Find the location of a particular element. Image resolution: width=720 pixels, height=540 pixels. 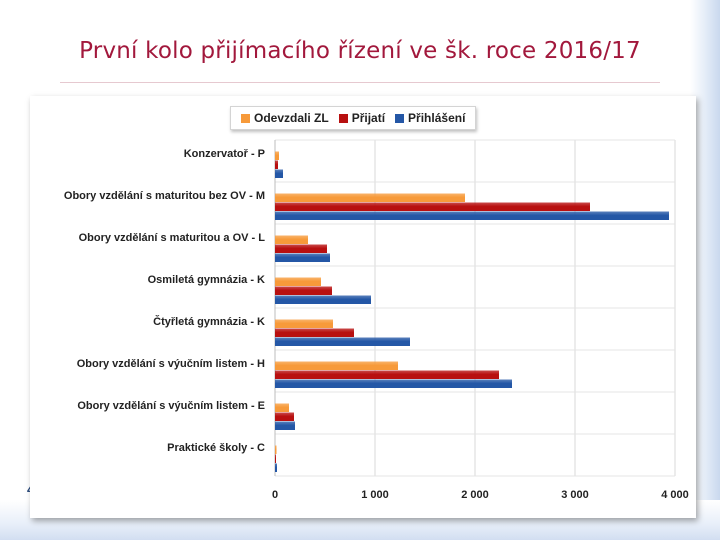

category-label: Praktické školy - C is located at coordinates (216, 448).